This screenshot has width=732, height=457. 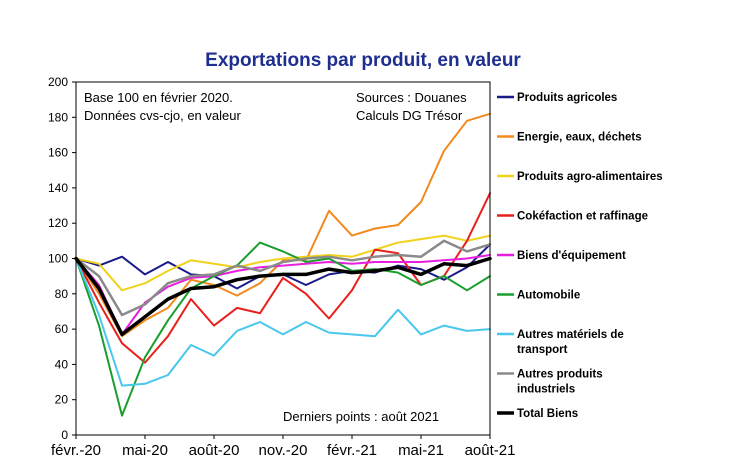 I want to click on legend-label: Cokéfaction et raffinage, so click(x=582, y=217).